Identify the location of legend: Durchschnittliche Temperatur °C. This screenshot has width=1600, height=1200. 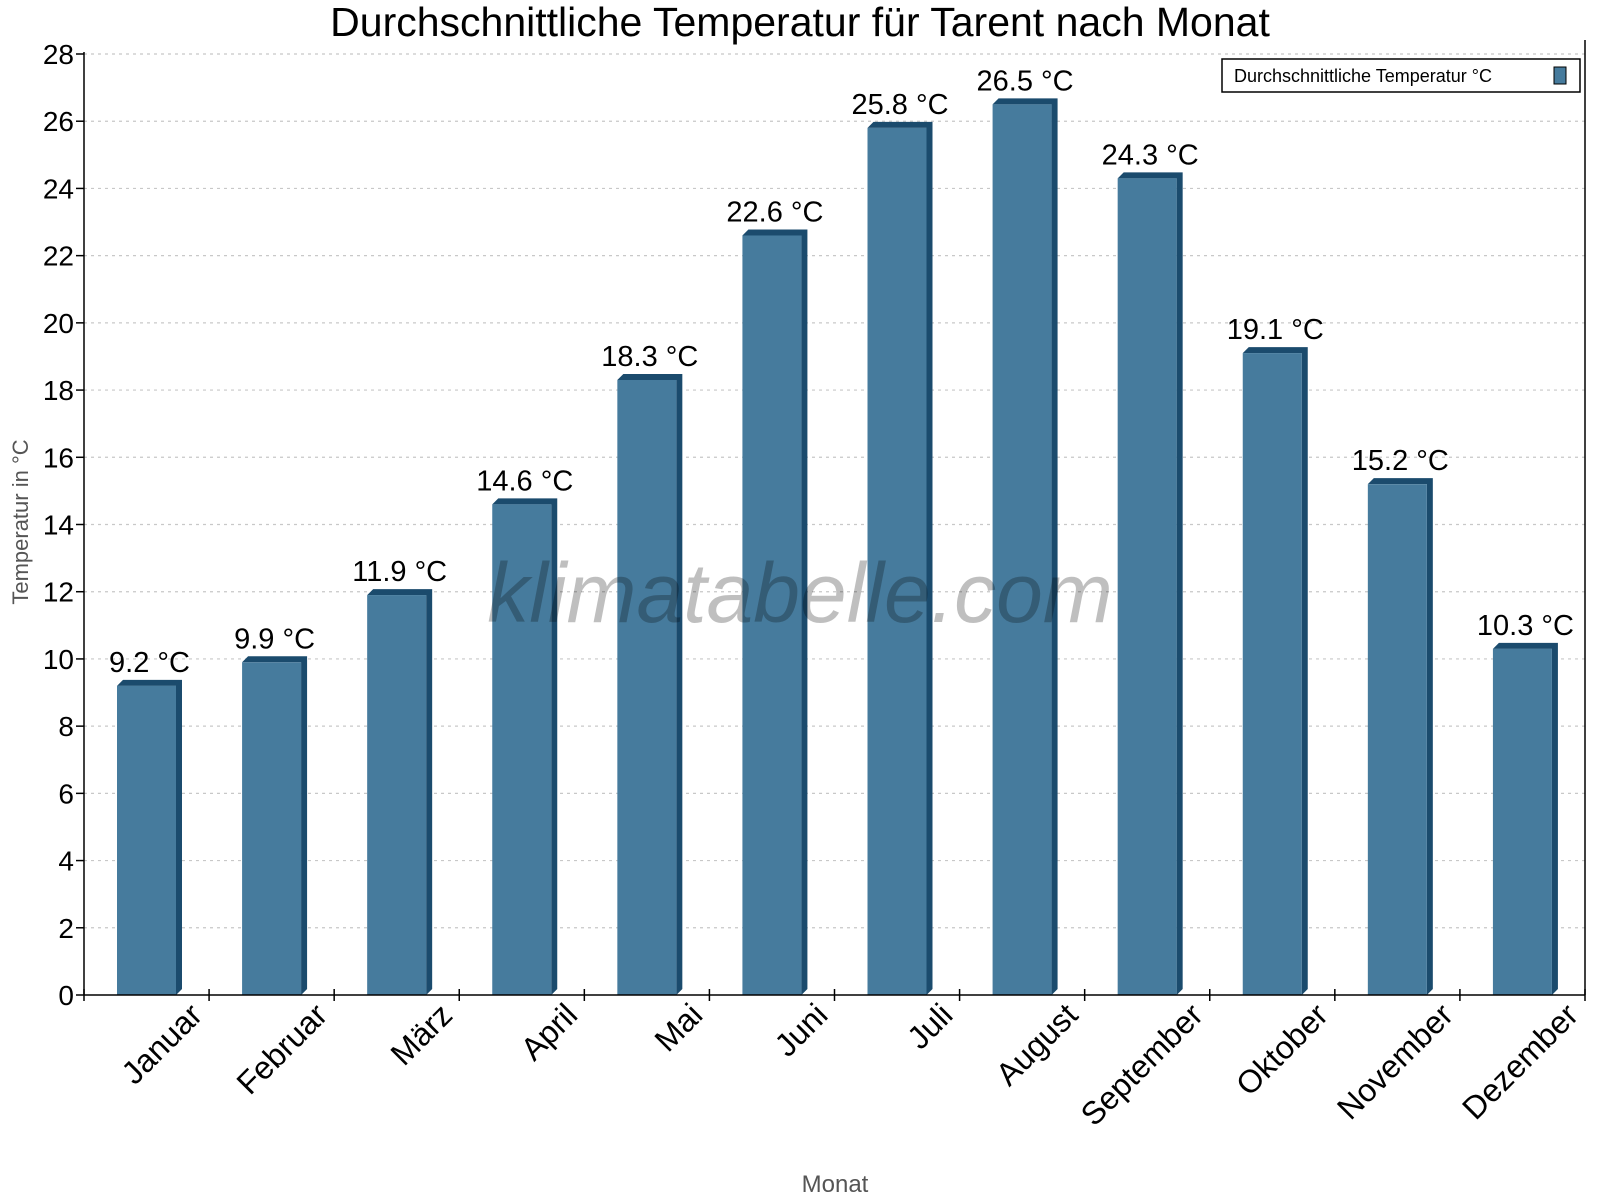
(1401, 75).